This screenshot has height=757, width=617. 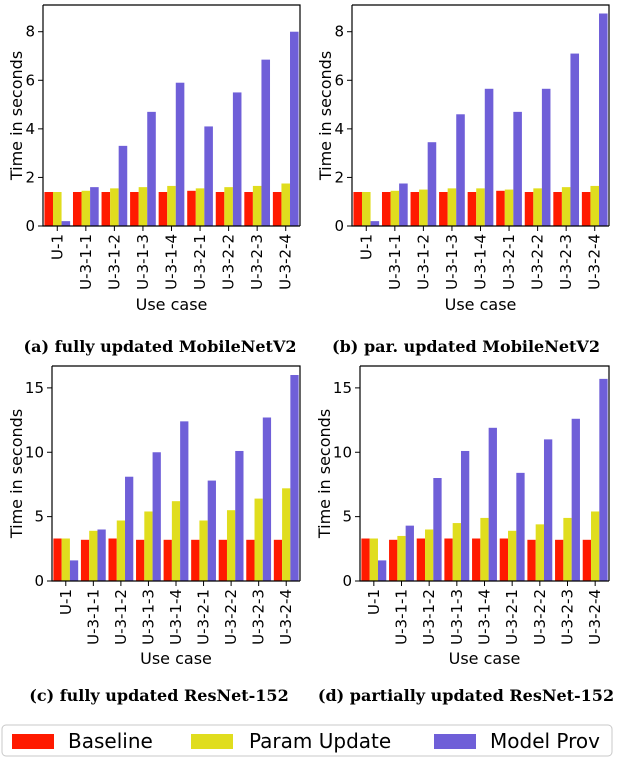 I want to click on panel-caption: (c) fully updated ResNet-152, so click(x=158, y=695).